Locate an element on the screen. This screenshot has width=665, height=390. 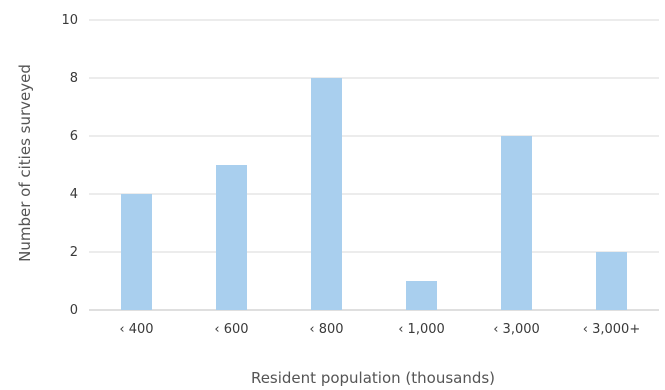
y-tick-label: 4 is located at coordinates (74, 194).